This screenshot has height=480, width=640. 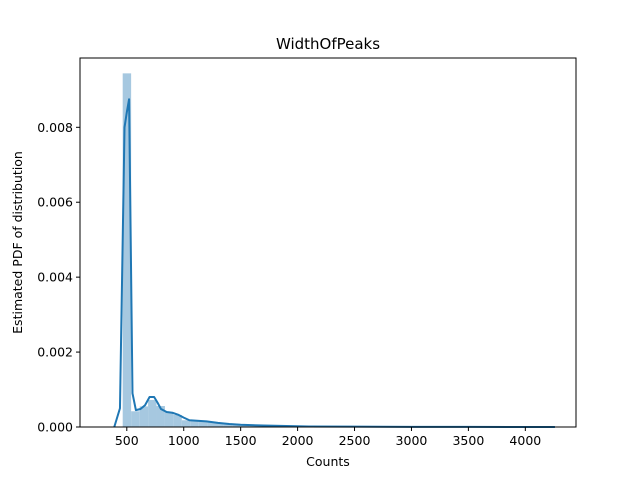 I want to click on y-tick-label: 0.006, so click(x=55, y=202).